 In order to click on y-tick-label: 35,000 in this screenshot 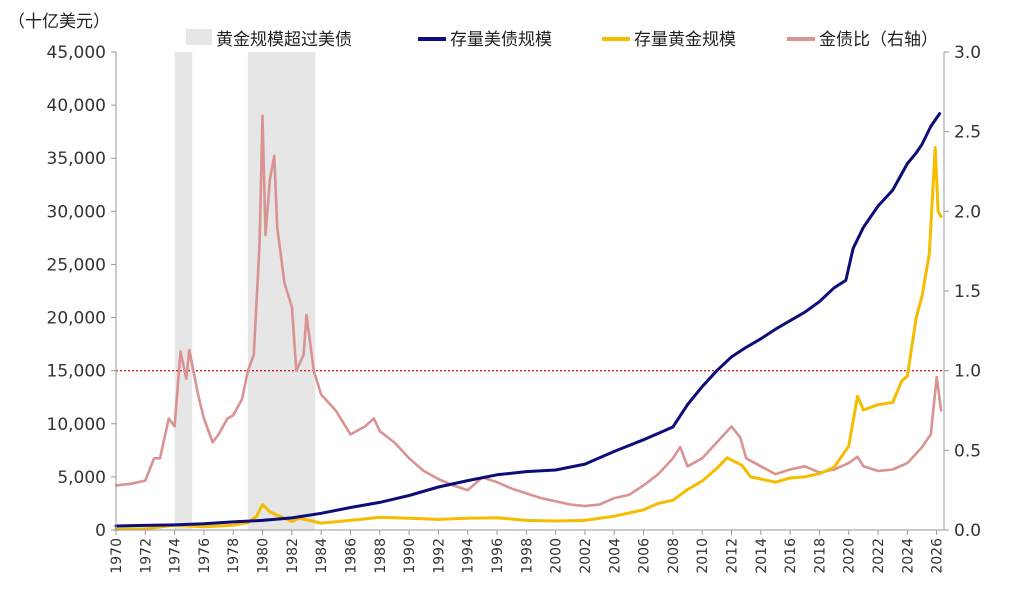, I will do `click(76, 159)`.